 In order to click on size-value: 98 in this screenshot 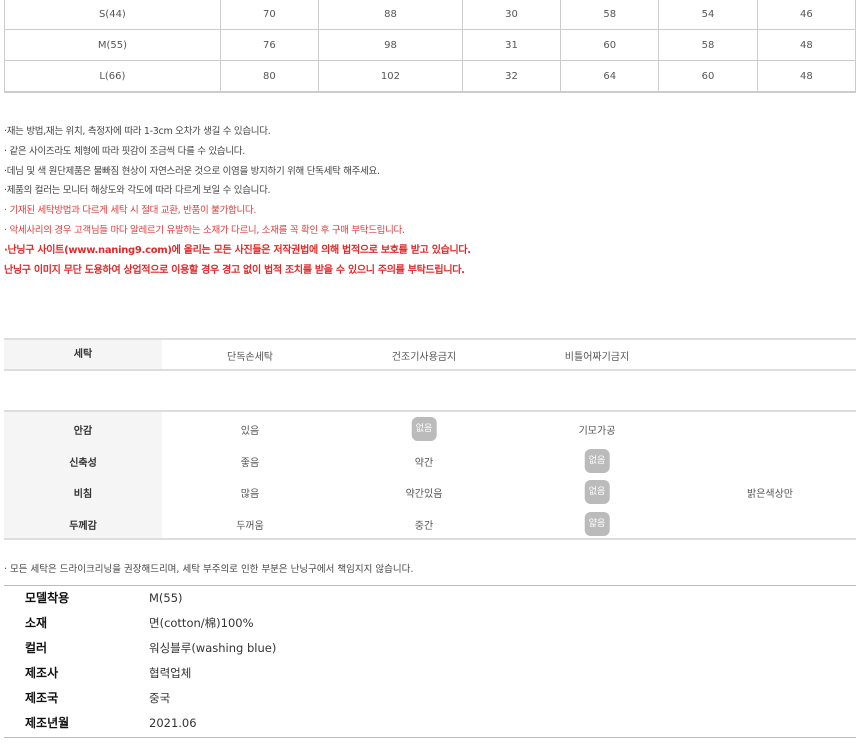, I will do `click(390, 45)`.